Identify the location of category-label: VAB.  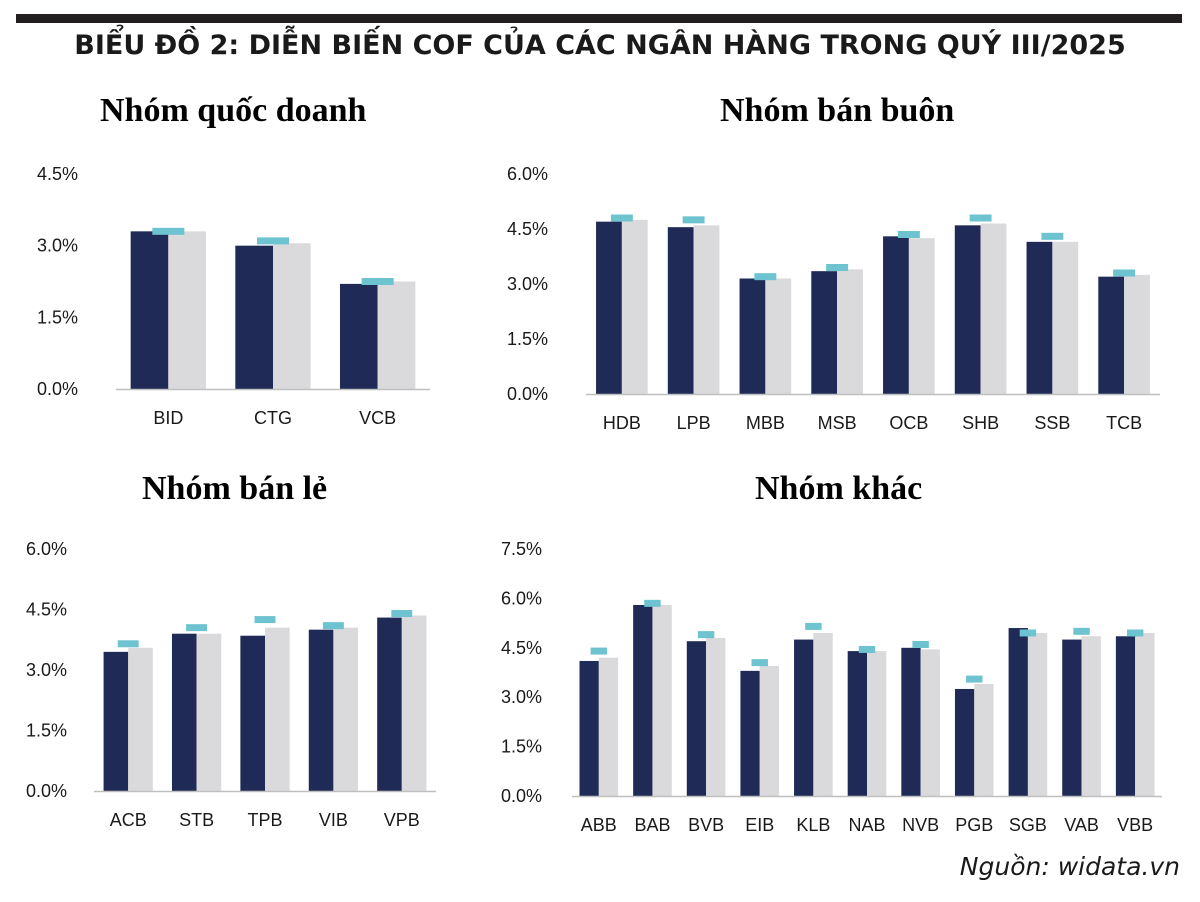
(1081, 825).